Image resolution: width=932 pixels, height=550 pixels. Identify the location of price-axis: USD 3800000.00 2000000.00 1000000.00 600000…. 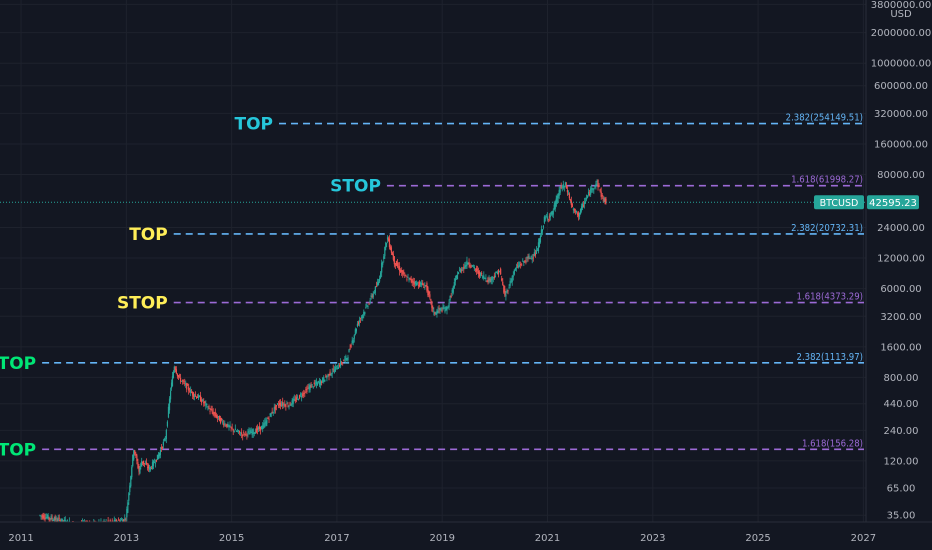
(898, 261).